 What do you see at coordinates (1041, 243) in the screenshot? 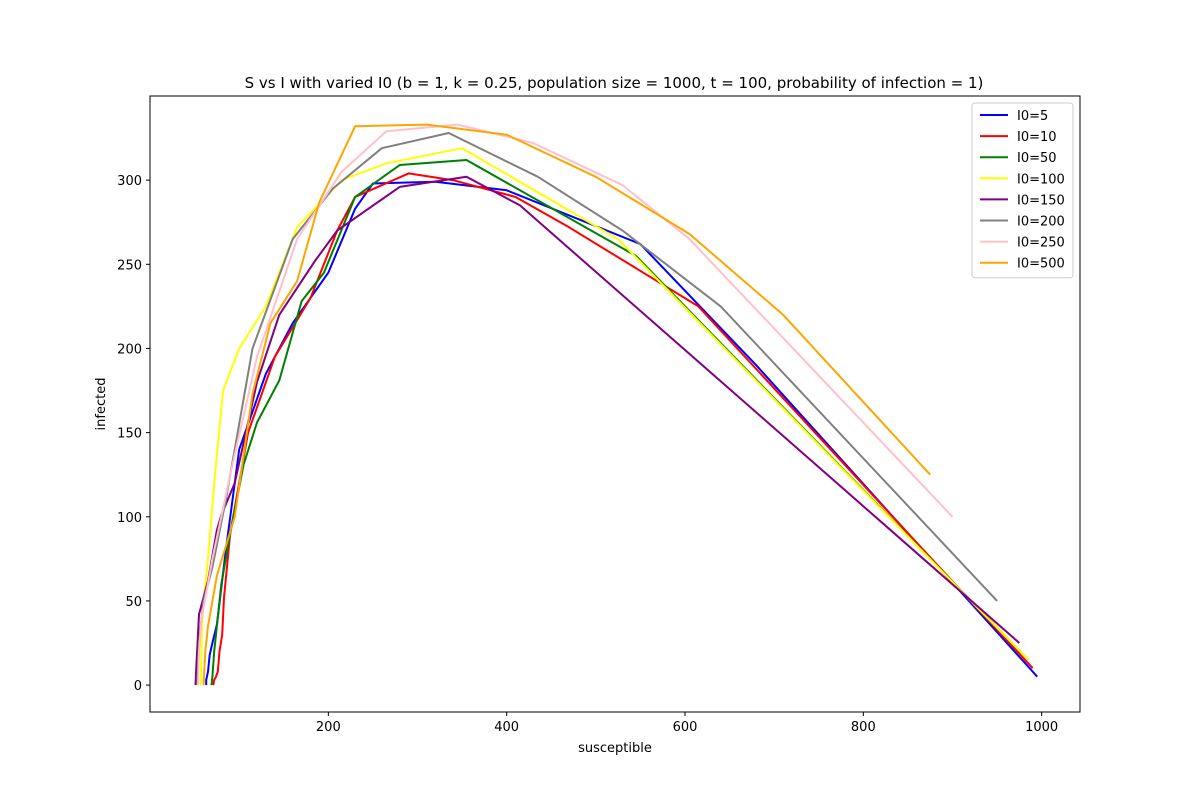
I see `legend-label: I0=250` at bounding box center [1041, 243].